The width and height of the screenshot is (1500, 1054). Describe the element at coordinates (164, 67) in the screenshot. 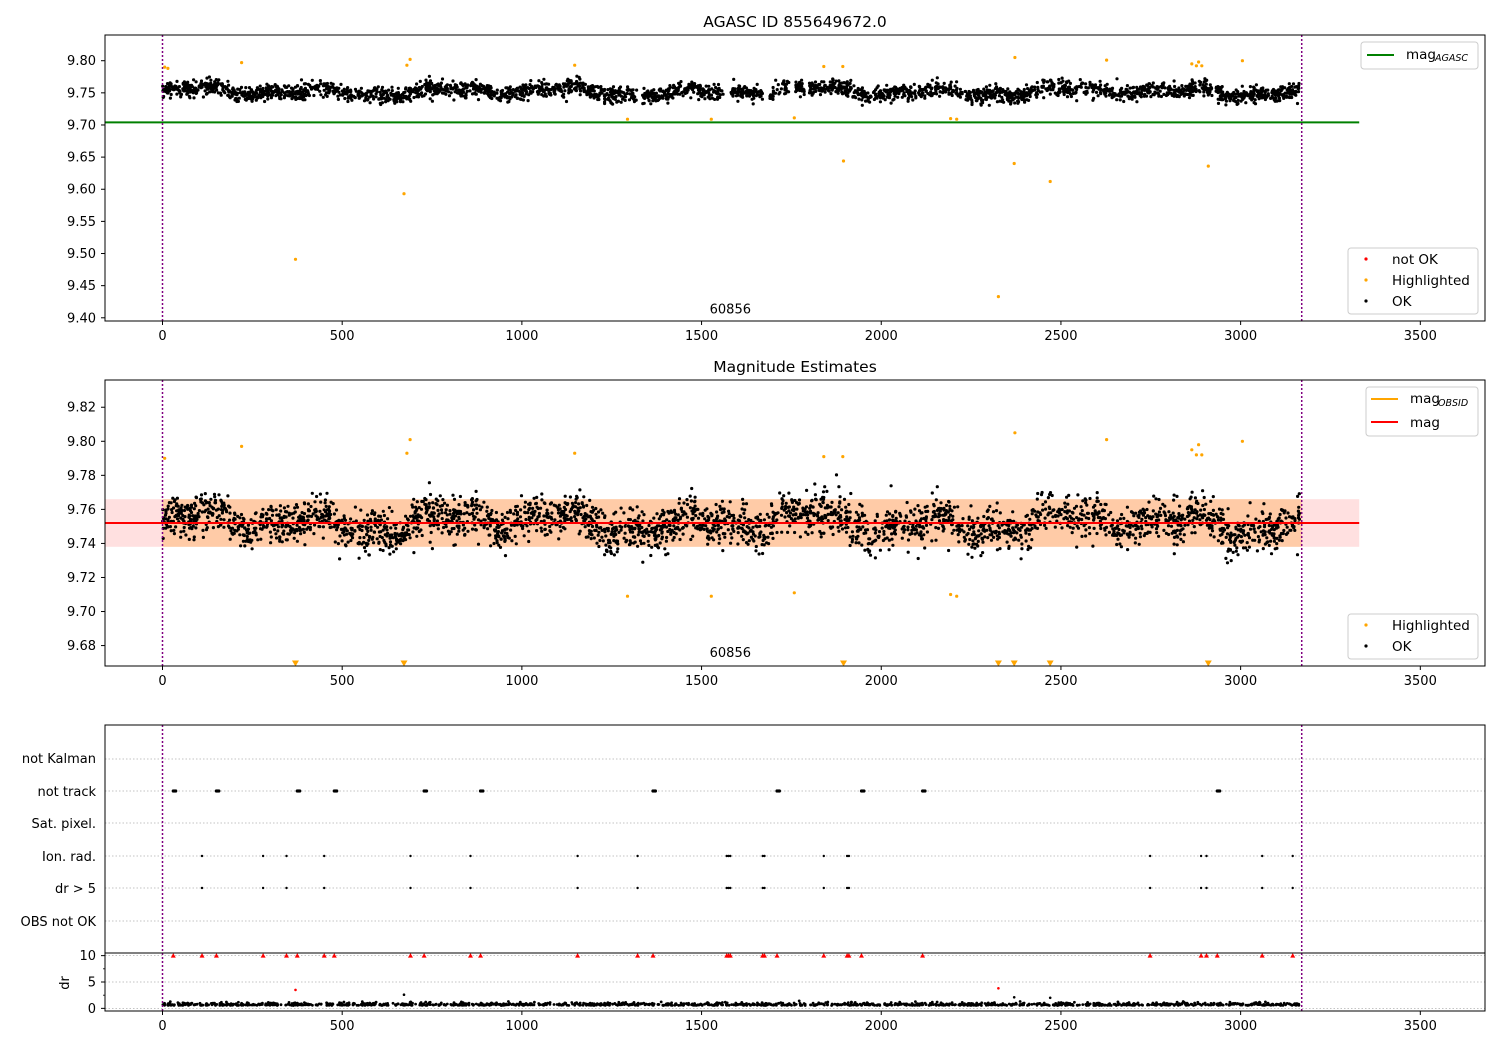

I see `highlighted-point` at that location.